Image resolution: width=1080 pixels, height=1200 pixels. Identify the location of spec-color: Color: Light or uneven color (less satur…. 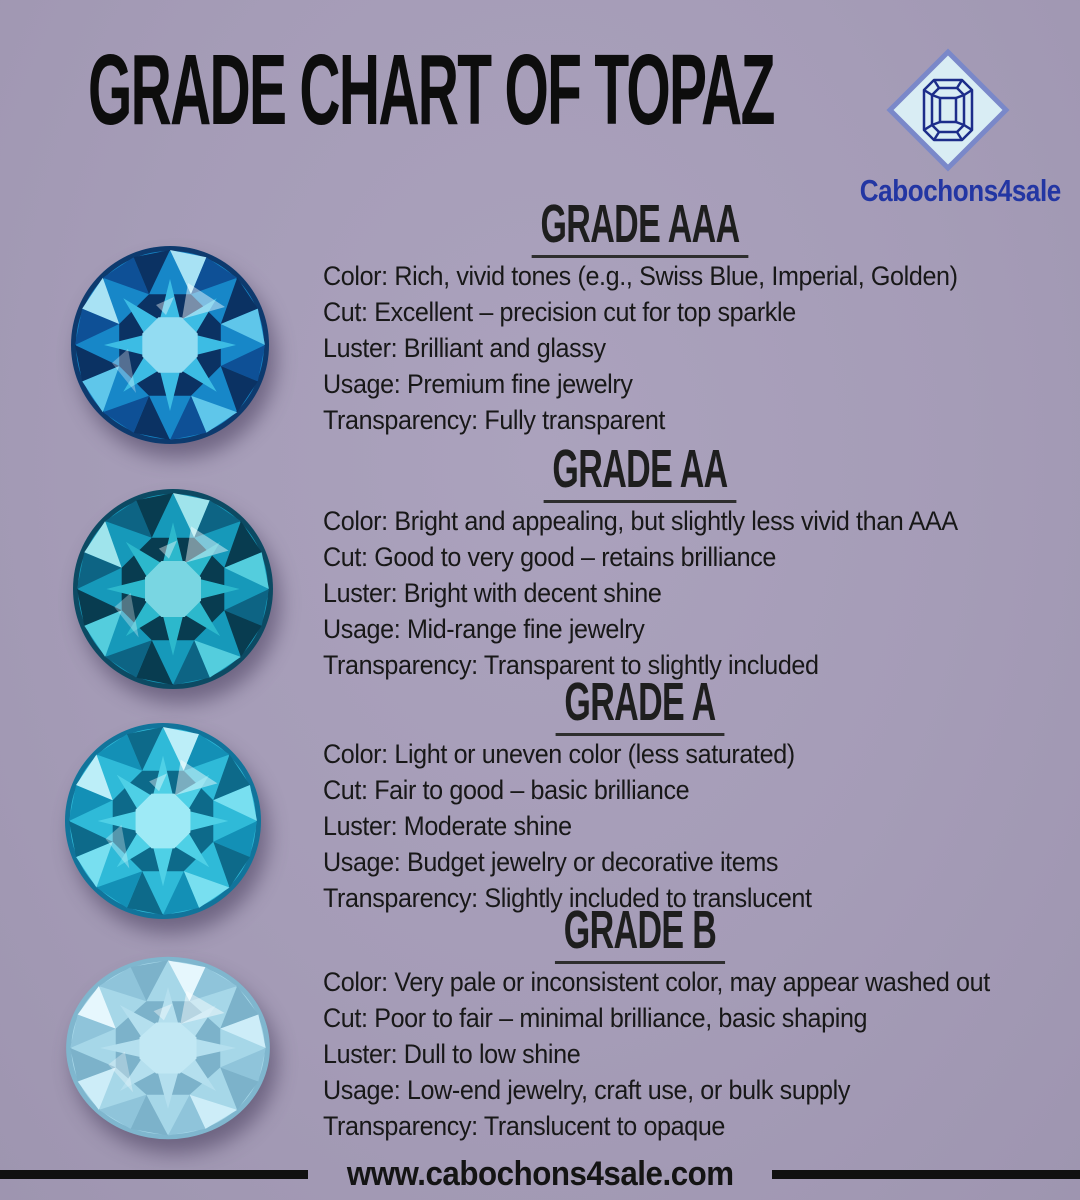
(559, 754).